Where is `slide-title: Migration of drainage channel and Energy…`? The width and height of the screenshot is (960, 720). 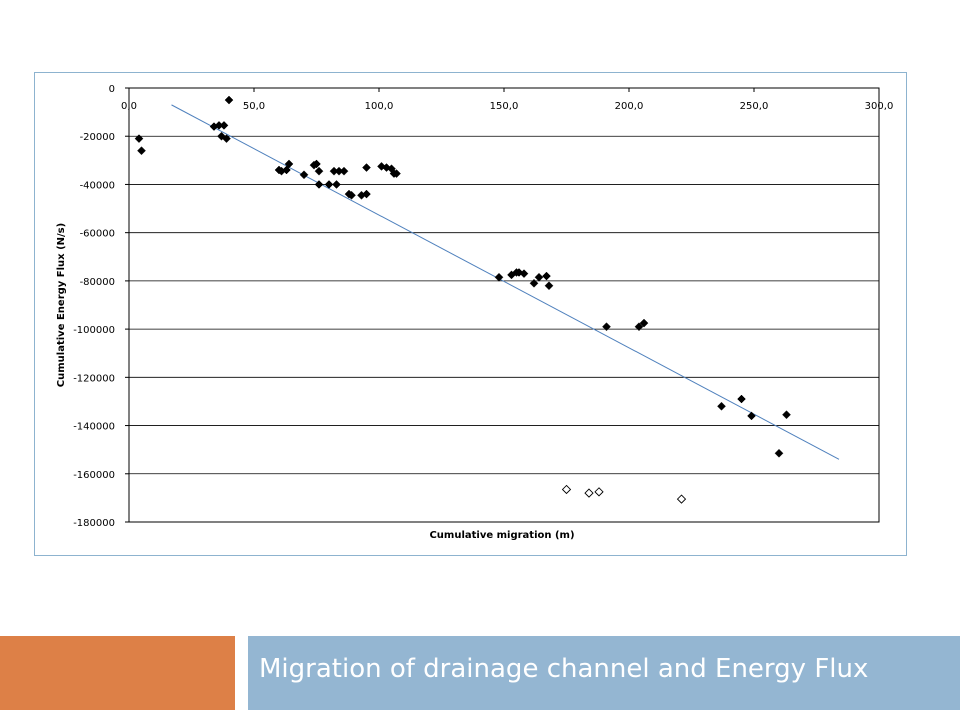
slide-title: Migration of drainage channel and Energy… is located at coordinates (564, 669).